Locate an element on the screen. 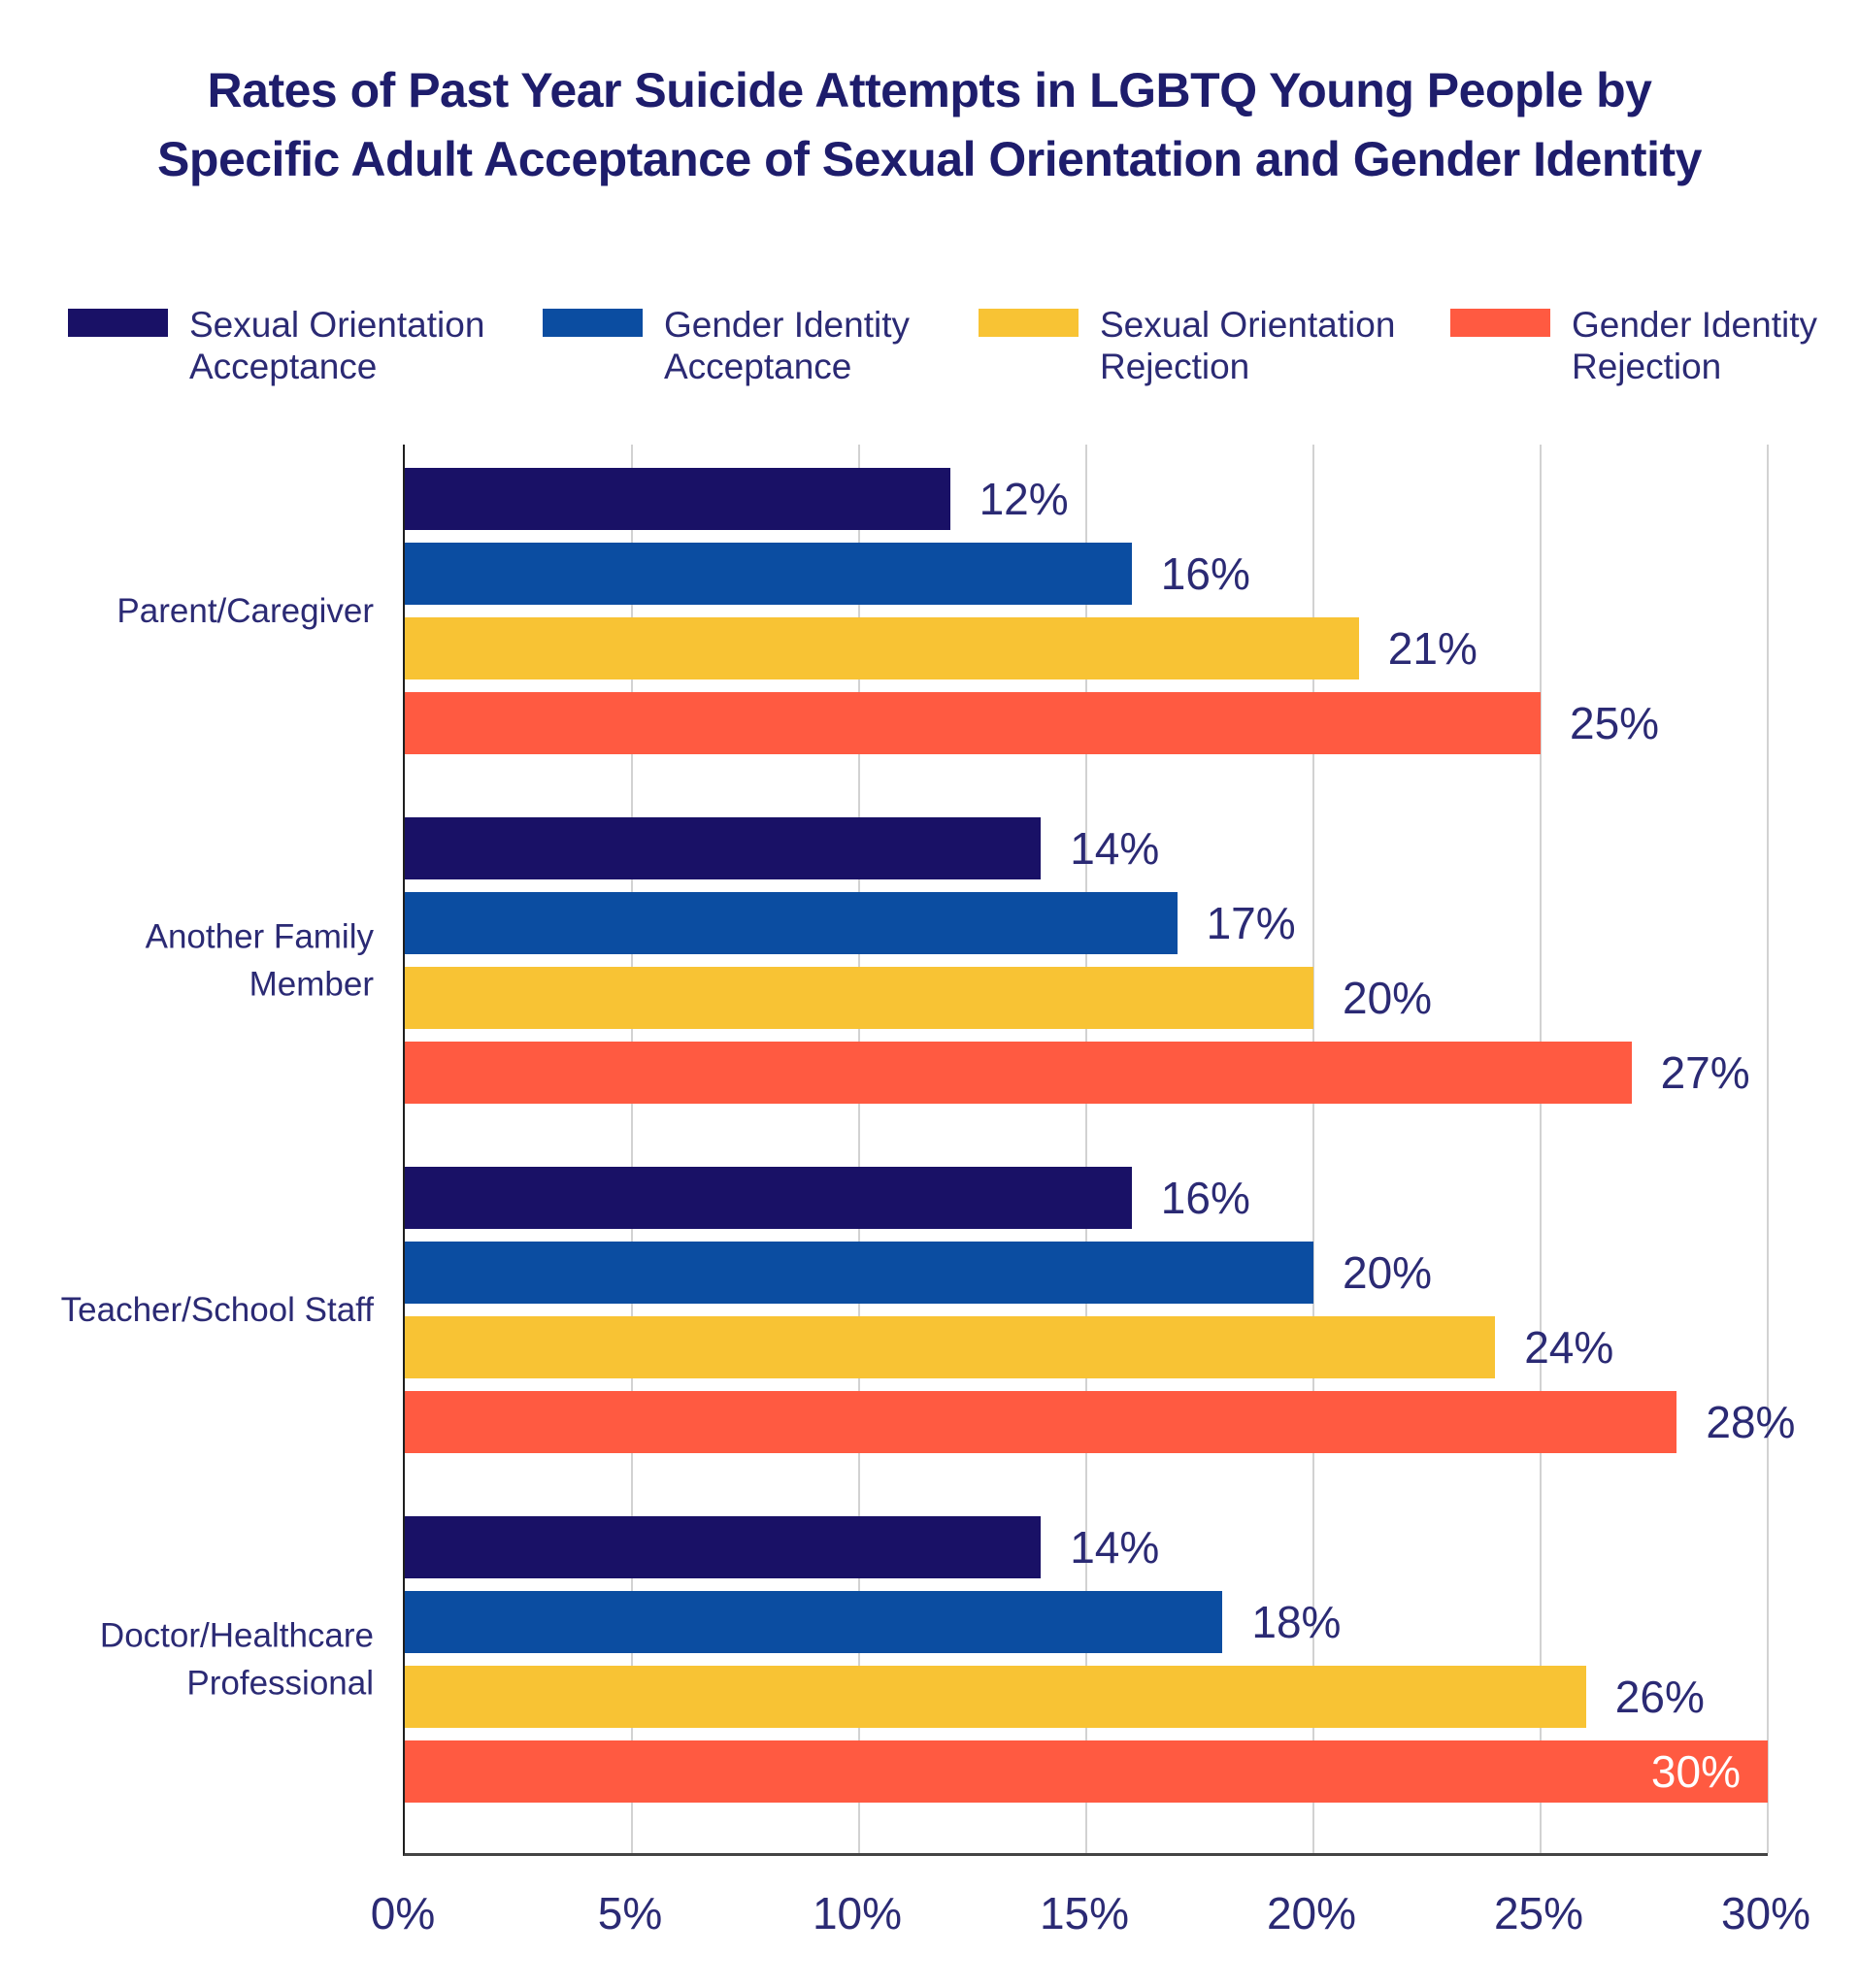 The width and height of the screenshot is (1859, 1988). category-label: Teacher/School Staff is located at coordinates (217, 1310).